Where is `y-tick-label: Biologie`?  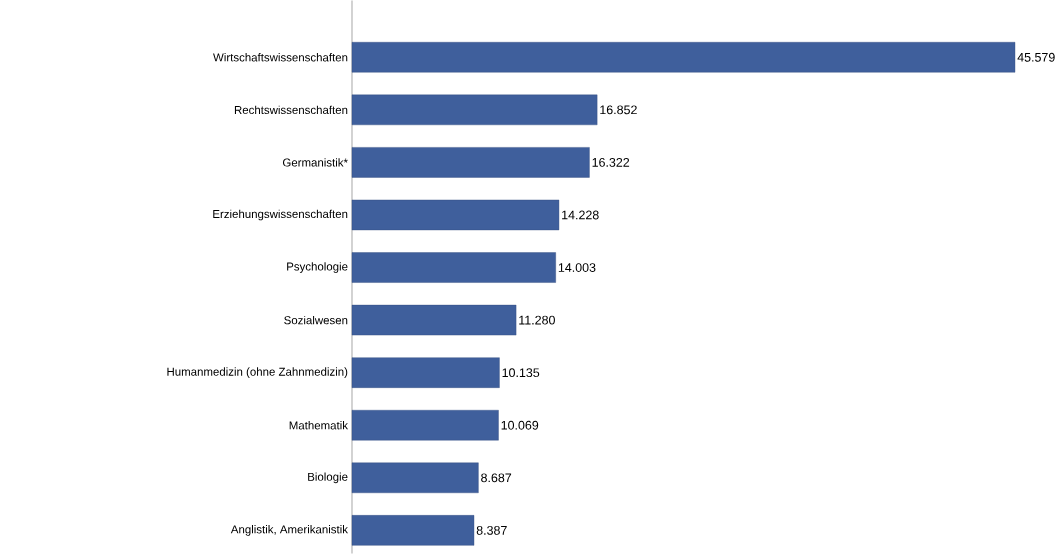
y-tick-label: Biologie is located at coordinates (328, 478).